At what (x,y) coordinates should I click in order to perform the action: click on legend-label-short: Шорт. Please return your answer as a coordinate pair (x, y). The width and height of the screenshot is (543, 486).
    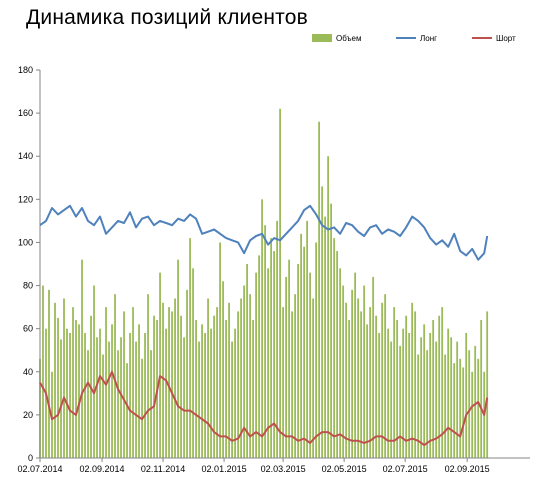
    Looking at the image, I should click on (506, 38).